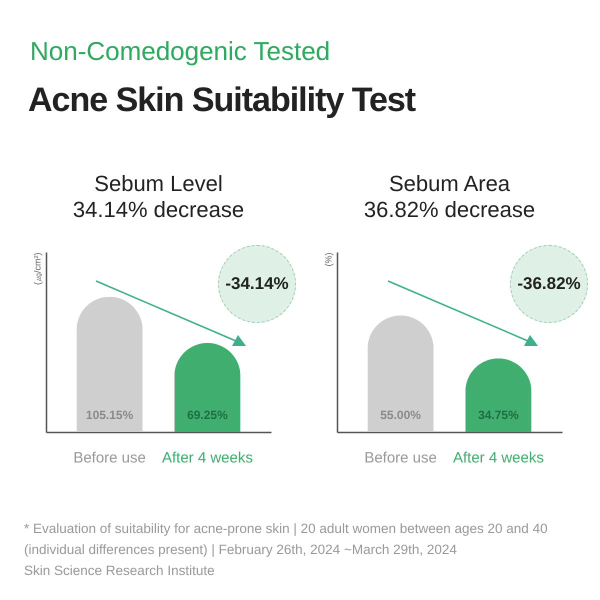  I want to click on text: Acne Skin Suitability Test, so click(222, 100).